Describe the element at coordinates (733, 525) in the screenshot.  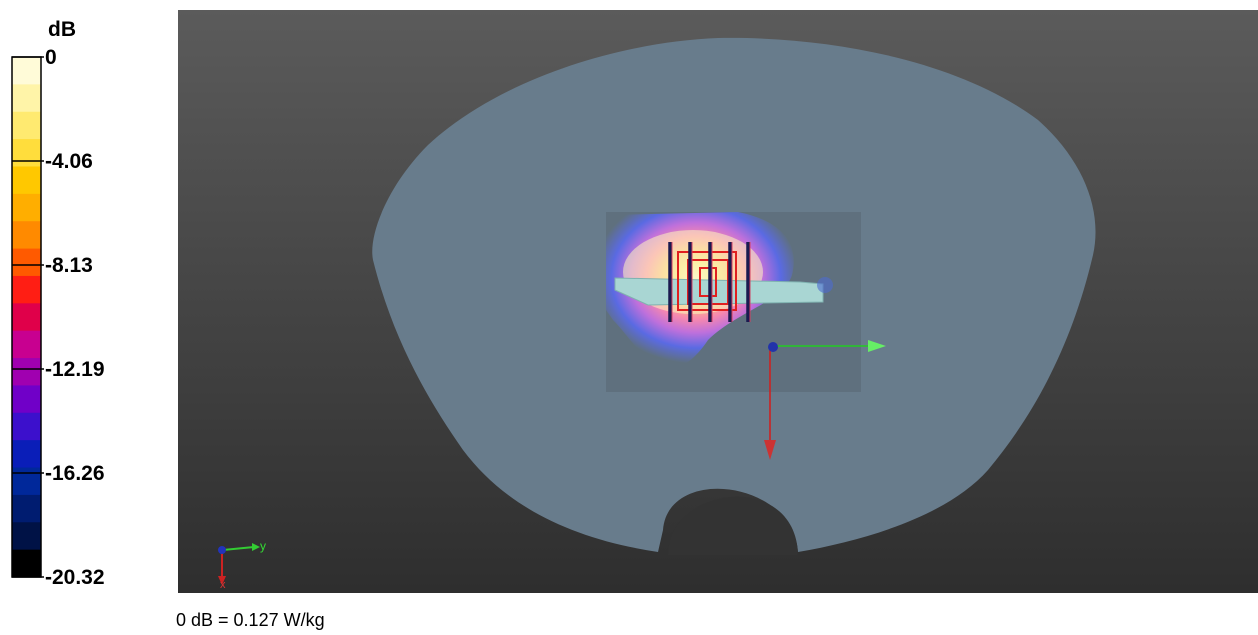
I see `phantom-cutout` at that location.